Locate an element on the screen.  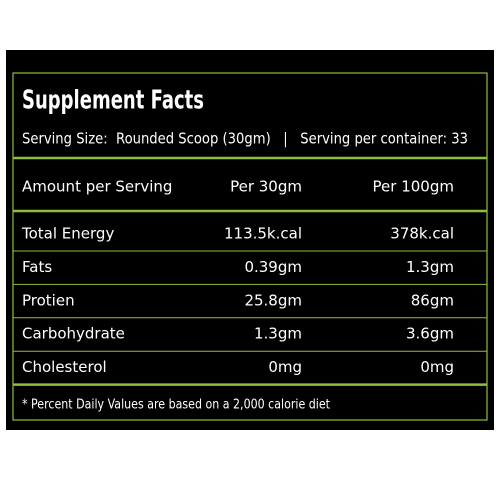
row-cell: Fats is located at coordinates (37, 267).